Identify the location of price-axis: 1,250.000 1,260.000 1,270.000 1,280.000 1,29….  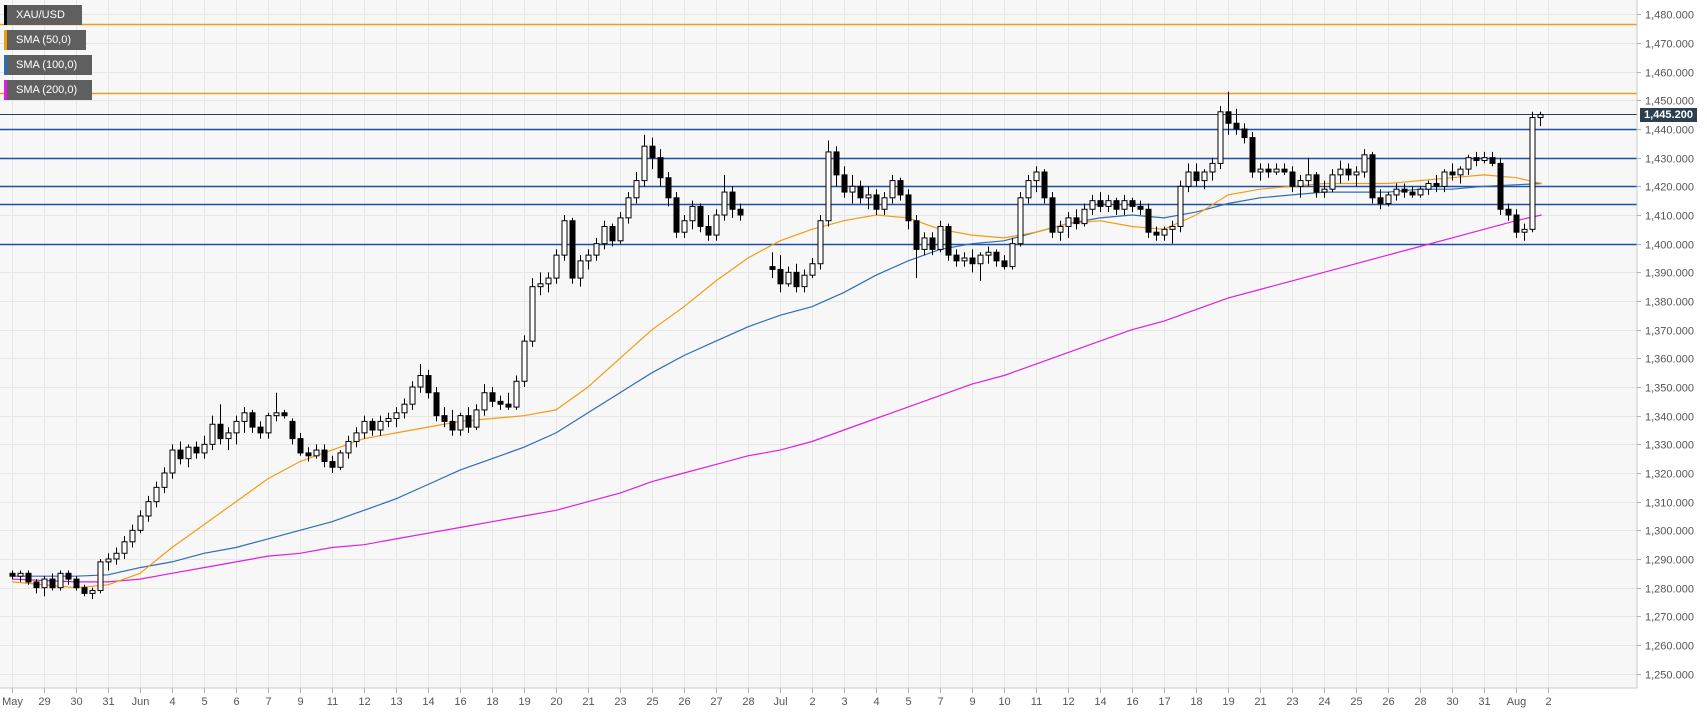
(1665, 346).